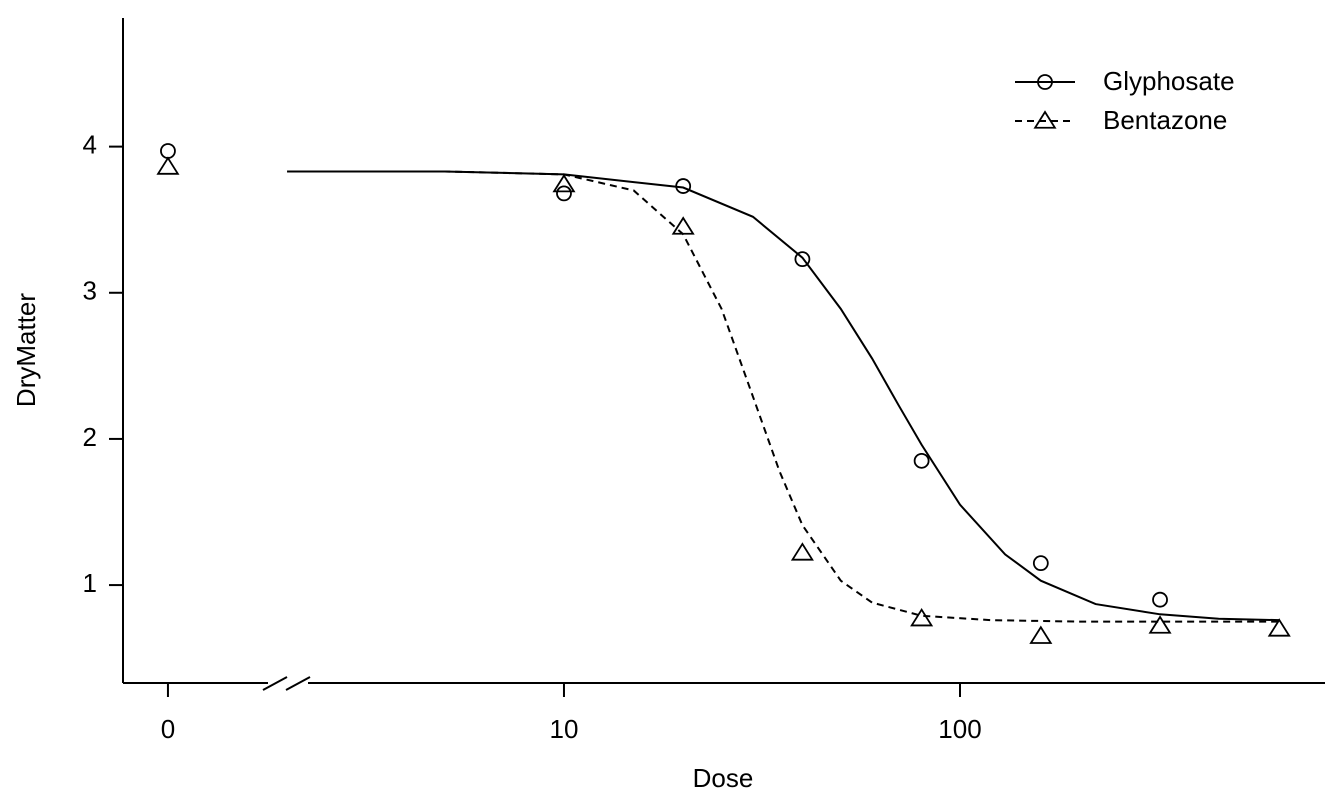  What do you see at coordinates (1165, 120) in the screenshot?
I see `legend-label: Bentazone` at bounding box center [1165, 120].